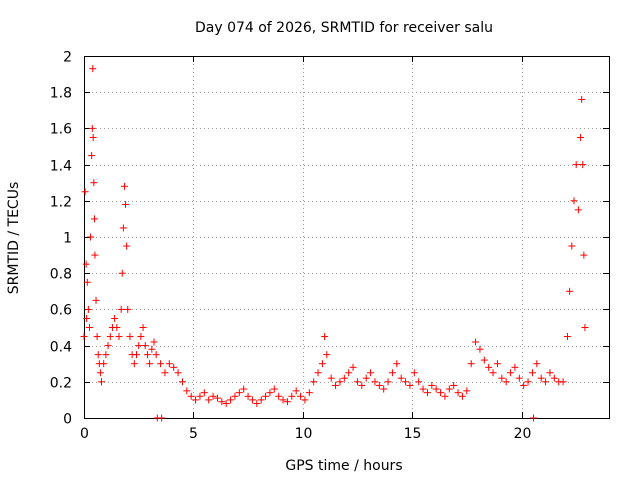 The image size is (640, 480). I want to click on y-tick-label: 0.4, so click(61, 348).